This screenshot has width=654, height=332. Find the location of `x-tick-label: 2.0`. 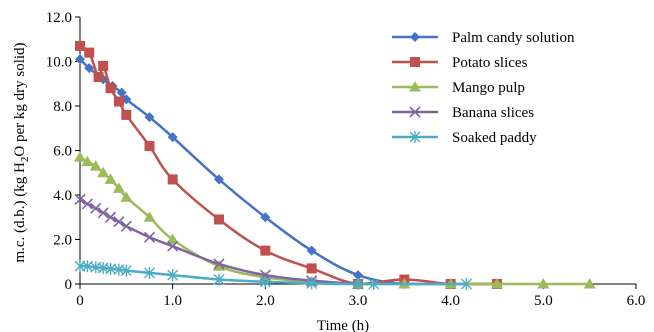

x-tick-label: 2.0 is located at coordinates (265, 301).